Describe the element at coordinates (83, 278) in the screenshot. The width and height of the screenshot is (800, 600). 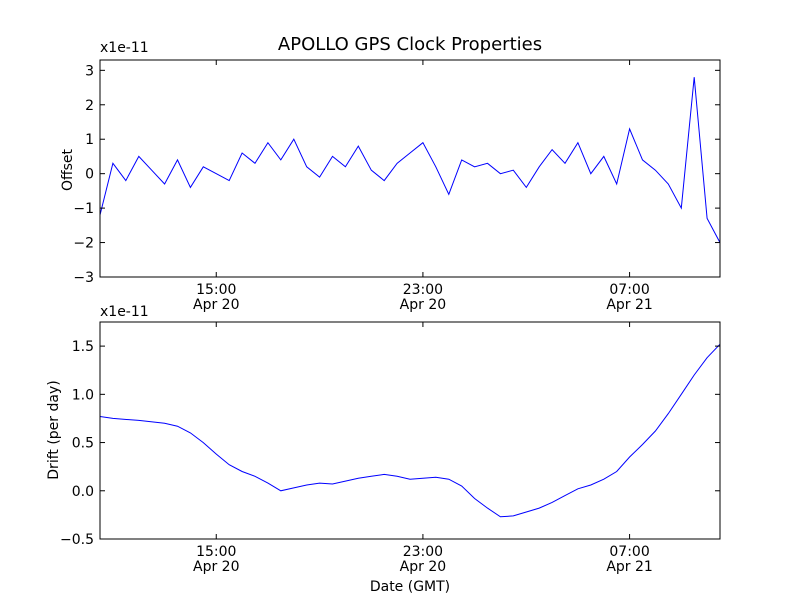
I see `y-tick-label: −3` at that location.